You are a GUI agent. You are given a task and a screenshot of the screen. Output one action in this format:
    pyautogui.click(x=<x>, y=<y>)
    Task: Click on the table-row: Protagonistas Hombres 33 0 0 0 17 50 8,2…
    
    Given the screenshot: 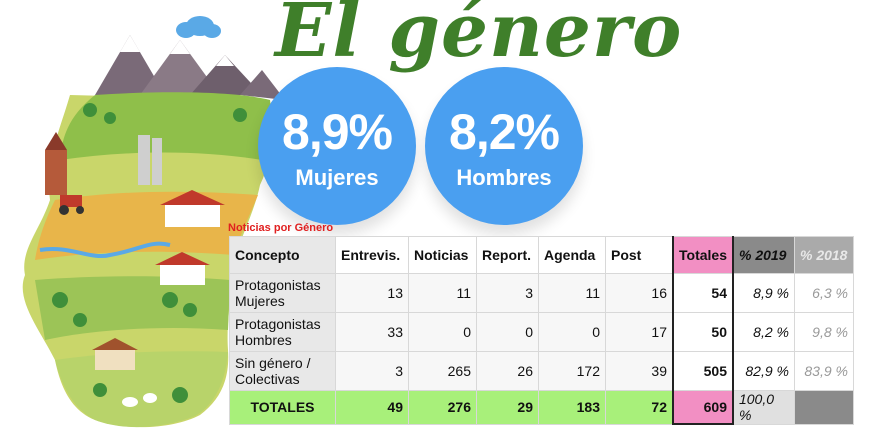 What is the action you would take?
    pyautogui.click(x=541, y=332)
    